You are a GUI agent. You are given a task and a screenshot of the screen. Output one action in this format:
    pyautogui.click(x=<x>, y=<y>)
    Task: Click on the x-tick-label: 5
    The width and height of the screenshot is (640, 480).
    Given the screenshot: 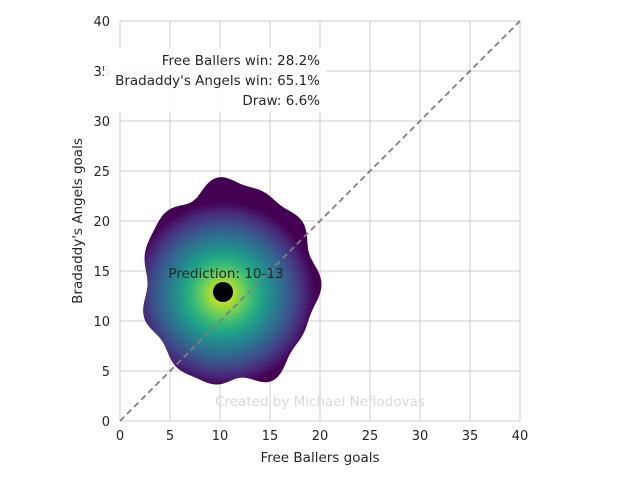 What is the action you would take?
    pyautogui.click(x=170, y=436)
    